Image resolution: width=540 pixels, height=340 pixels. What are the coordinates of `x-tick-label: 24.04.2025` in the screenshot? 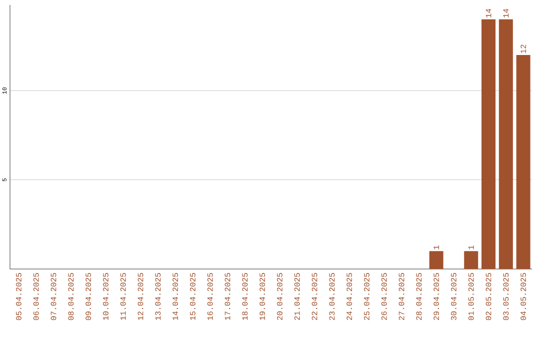 It's located at (349, 296).